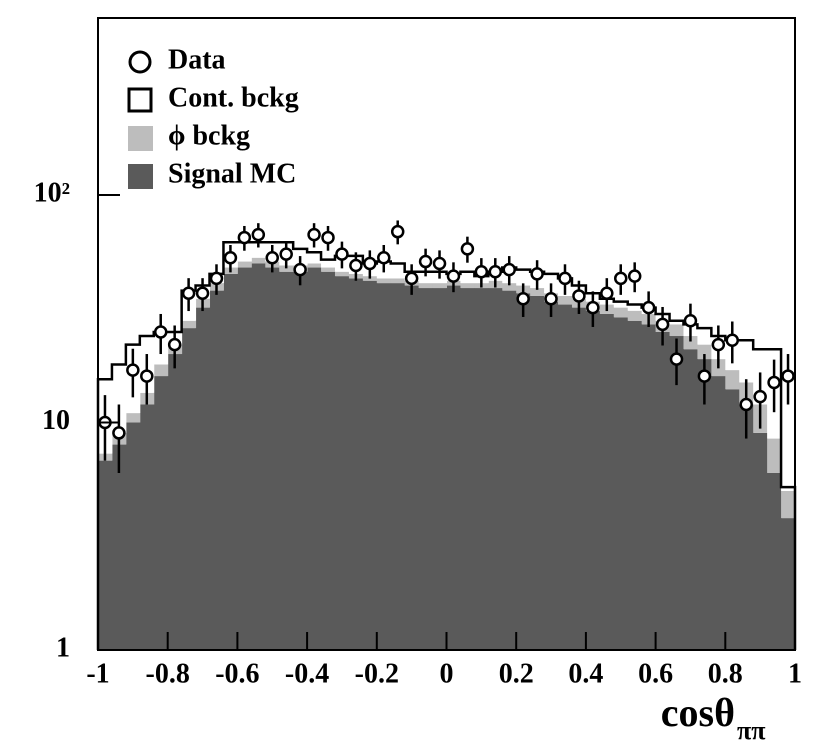  What do you see at coordinates (795, 673) in the screenshot?
I see `x-tick-label: 1` at bounding box center [795, 673].